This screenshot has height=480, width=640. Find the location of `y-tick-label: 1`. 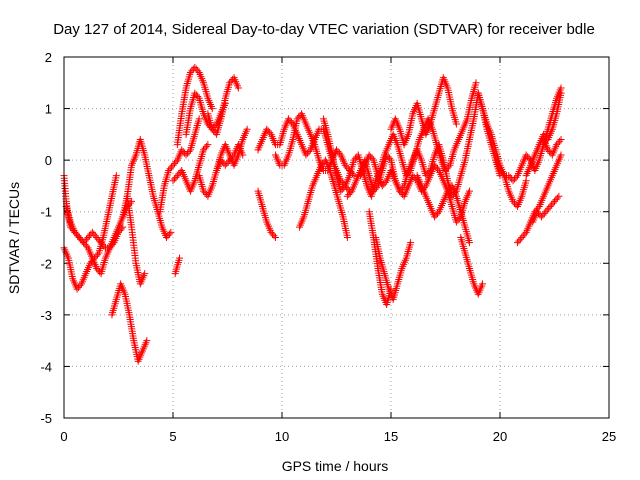

y-tick-label: 1 is located at coordinates (48, 109).